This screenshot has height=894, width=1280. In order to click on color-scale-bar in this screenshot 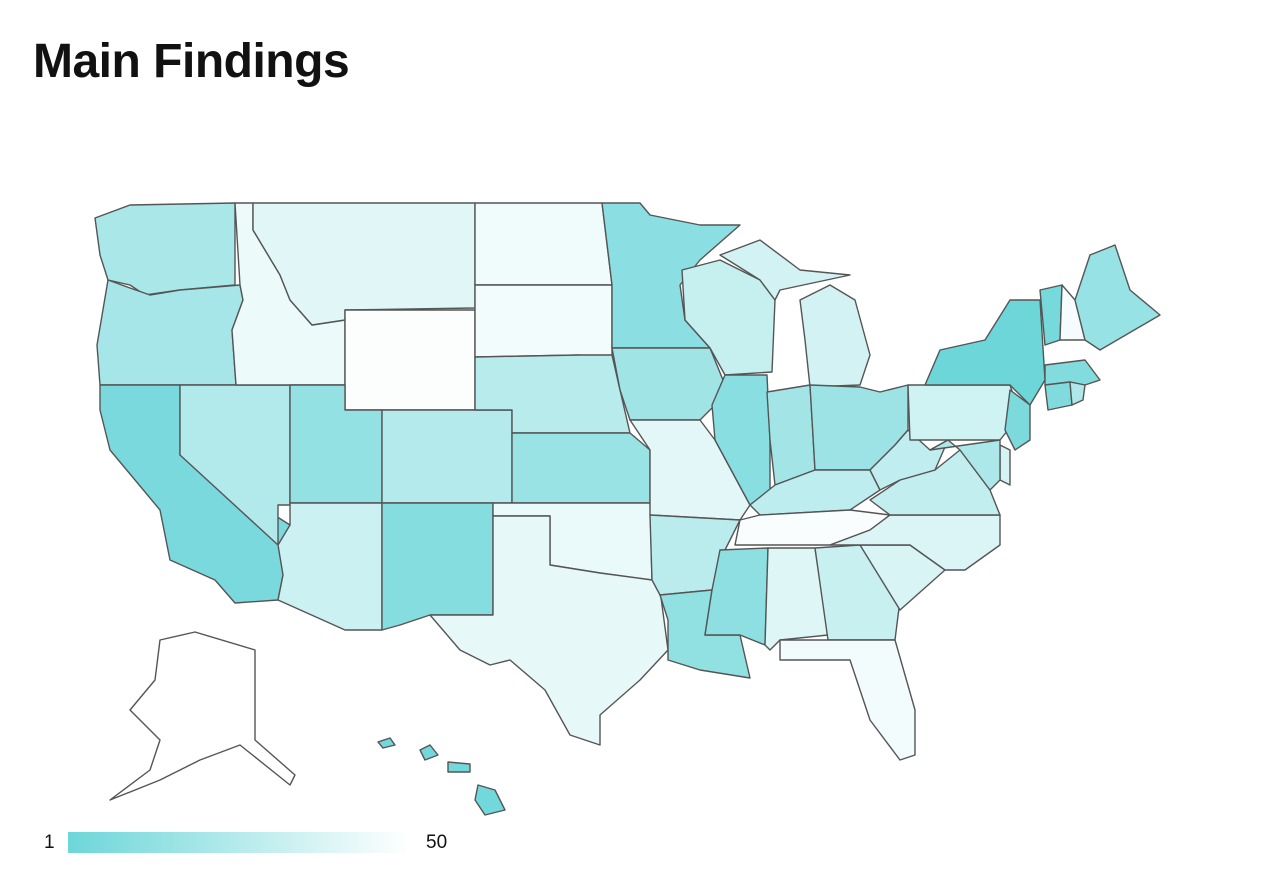, I will do `click(239, 842)`.